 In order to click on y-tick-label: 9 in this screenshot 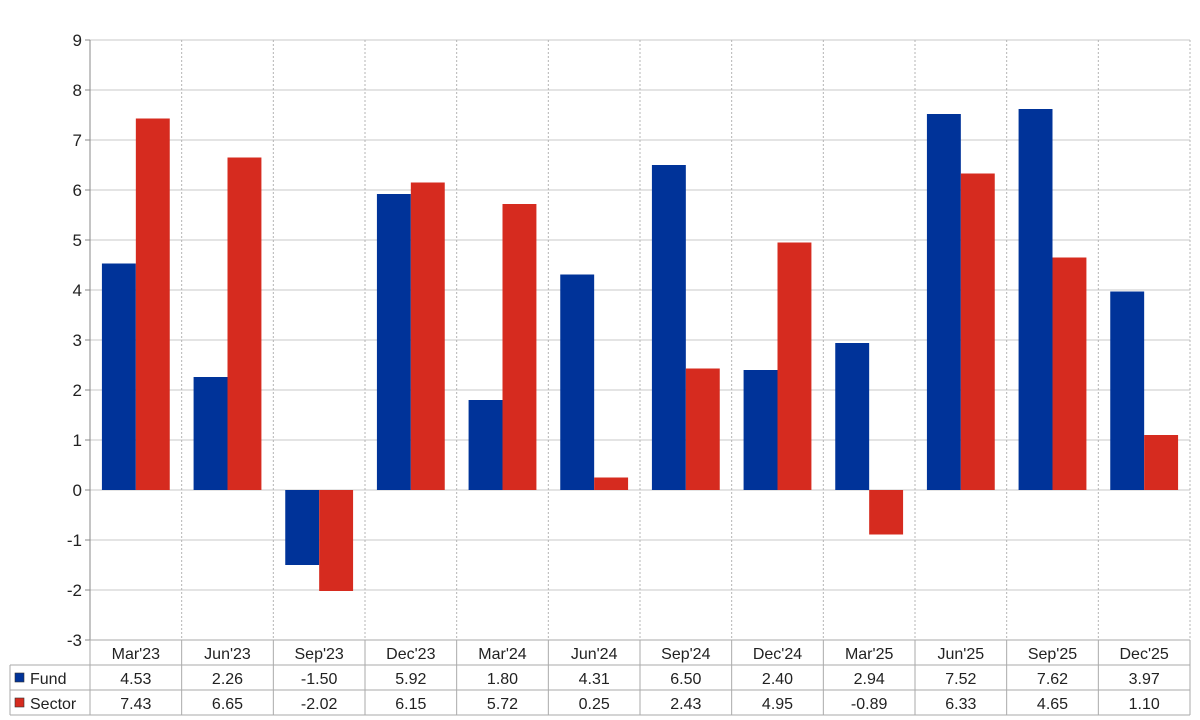, I will do `click(77, 40)`.